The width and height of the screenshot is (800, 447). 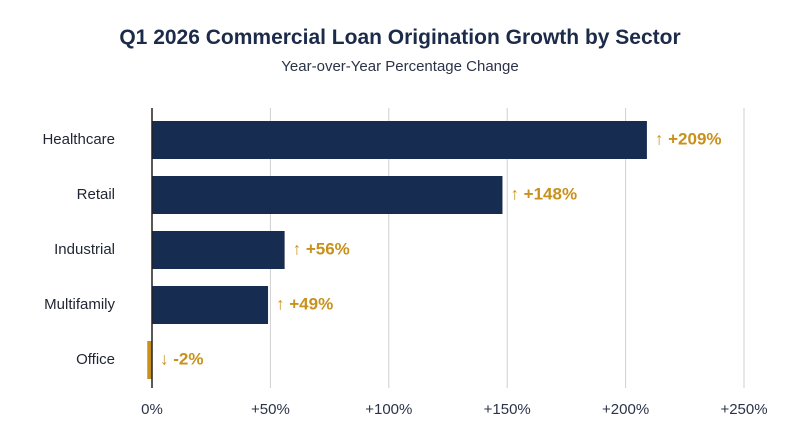 What do you see at coordinates (321, 248) in the screenshot?
I see `value-label: ↑ +56%` at bounding box center [321, 248].